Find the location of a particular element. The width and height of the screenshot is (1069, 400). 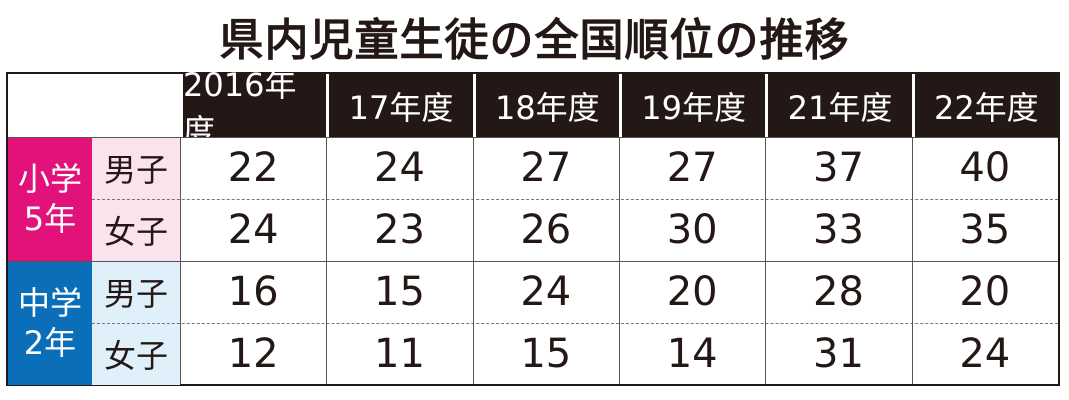

rank-value: 16 is located at coordinates (253, 292).